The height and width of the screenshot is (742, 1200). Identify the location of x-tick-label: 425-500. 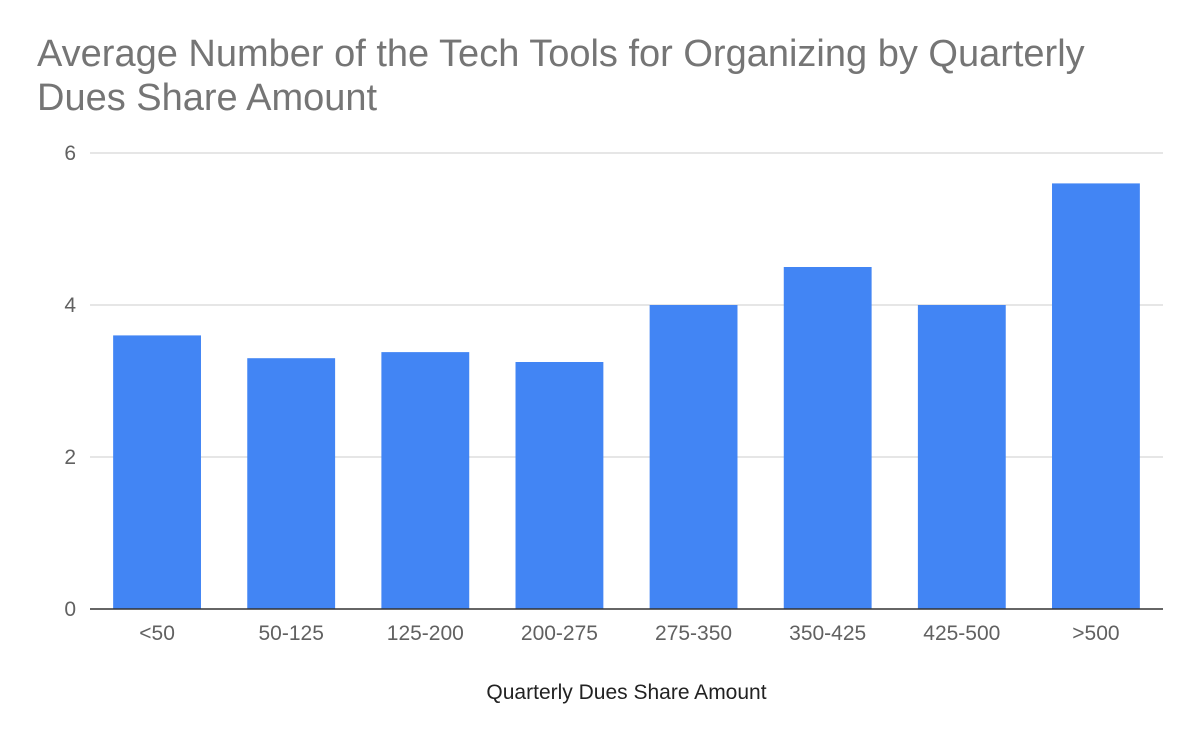
(961, 633).